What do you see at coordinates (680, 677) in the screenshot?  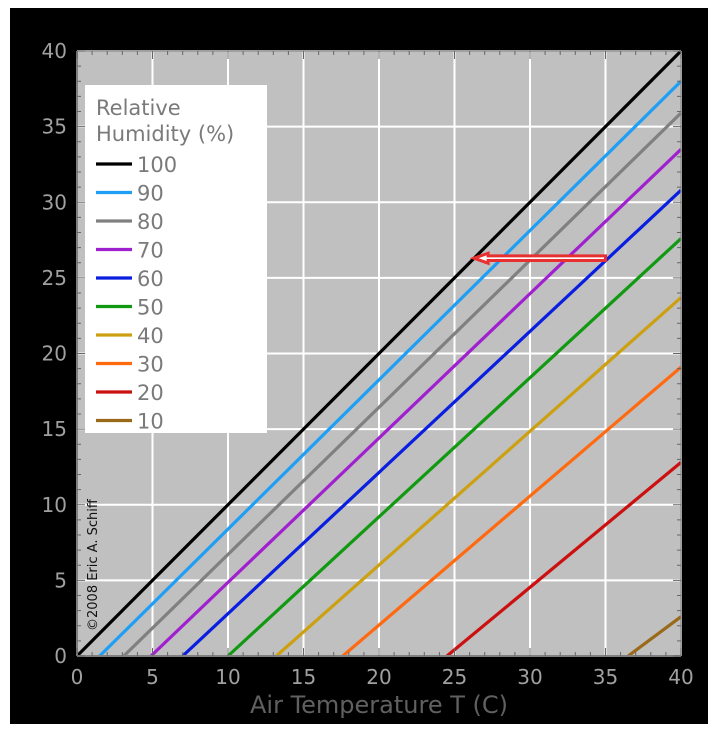 I see `x-tick-label: 40` at bounding box center [680, 677].